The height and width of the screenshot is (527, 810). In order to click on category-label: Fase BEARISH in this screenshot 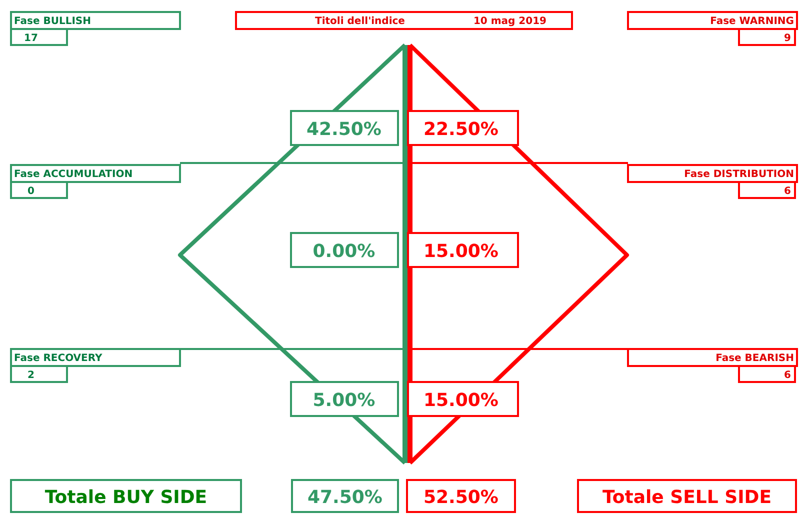, I will do `click(755, 358)`.